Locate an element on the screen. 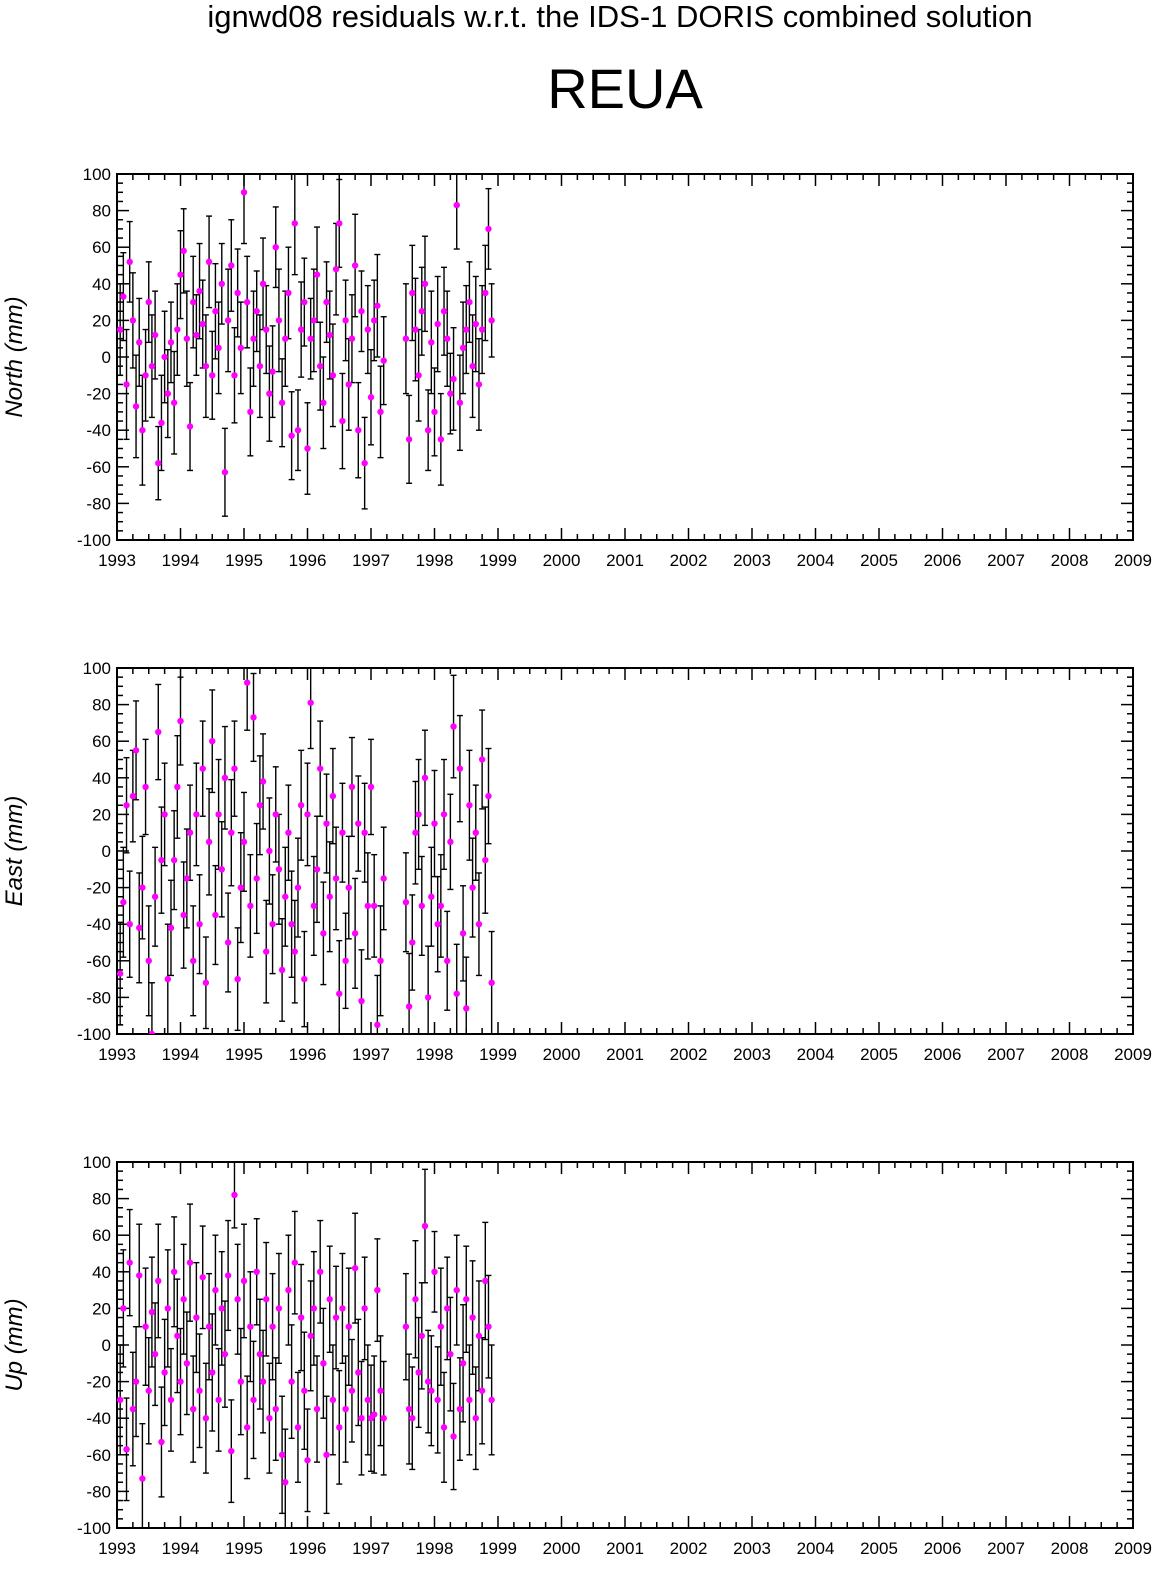  north-xtick-label: 2004 is located at coordinates (816, 560).